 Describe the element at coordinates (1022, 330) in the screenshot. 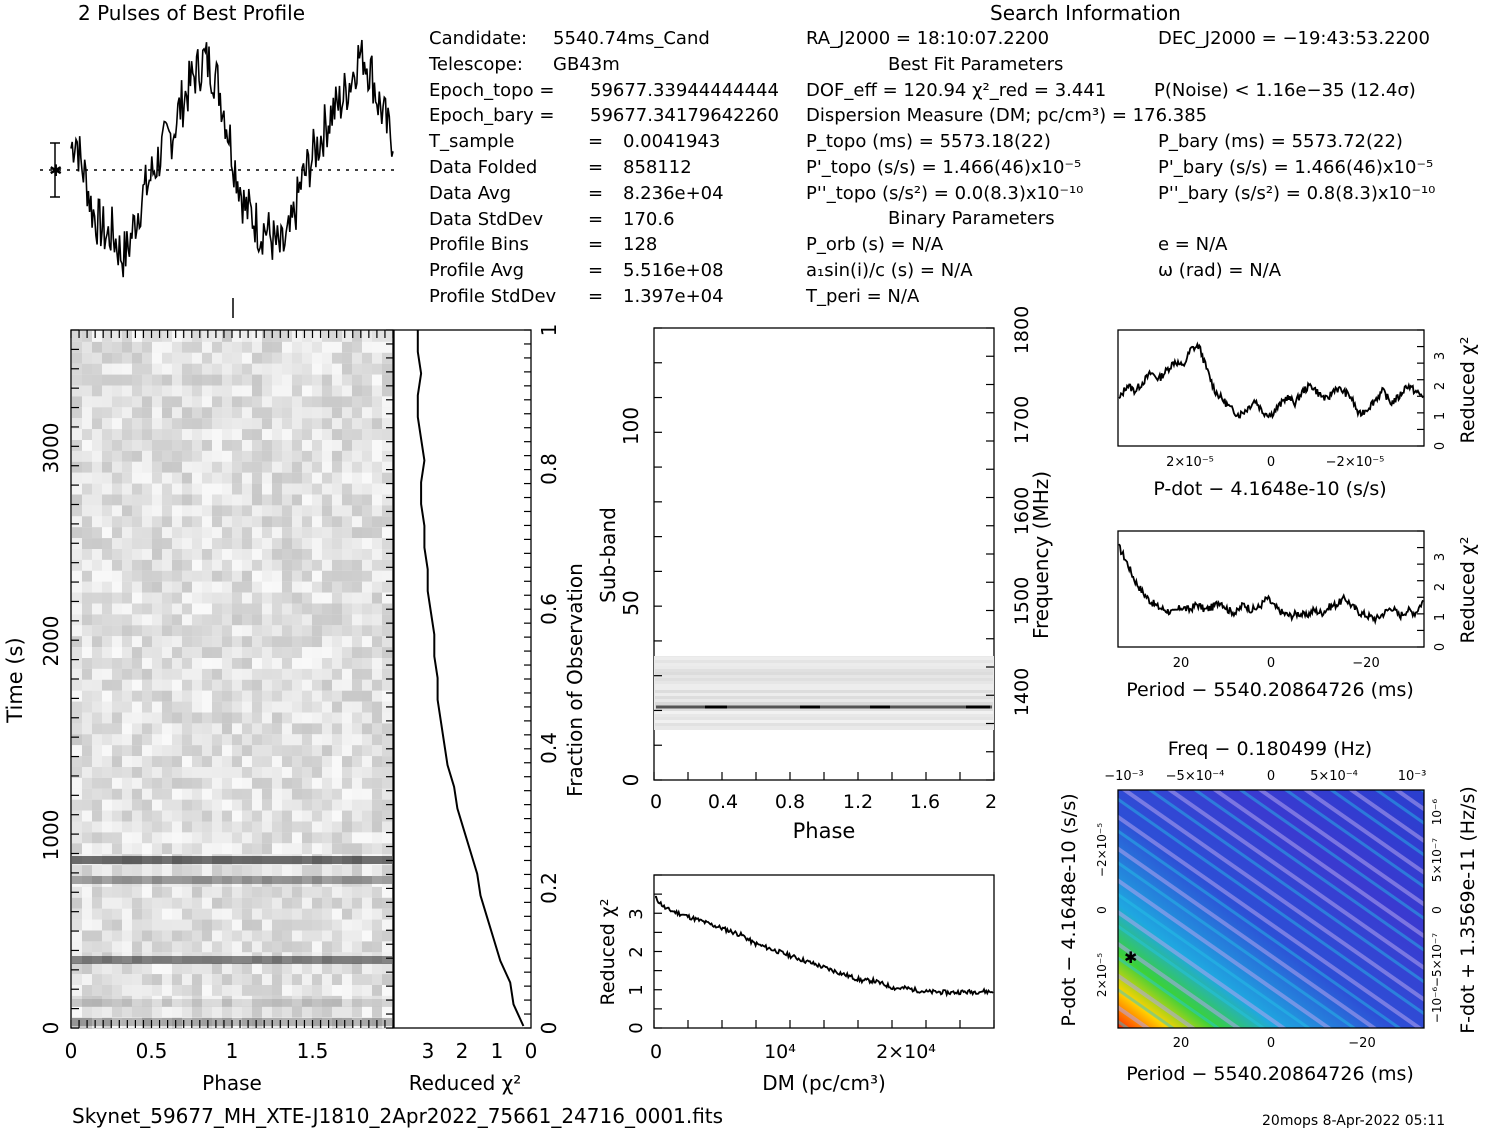

I see `freq-tick: 1800` at that location.